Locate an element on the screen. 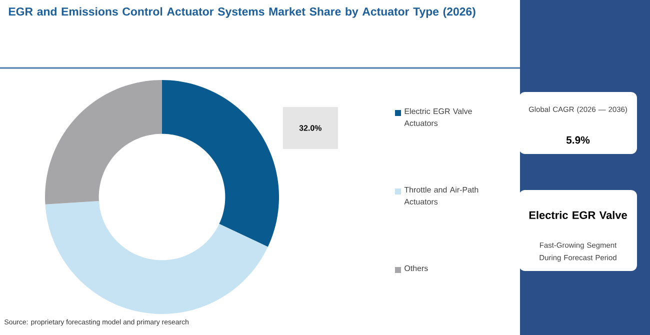 The width and height of the screenshot is (650, 335). text: Electric EGR Valve is located at coordinates (578, 215).